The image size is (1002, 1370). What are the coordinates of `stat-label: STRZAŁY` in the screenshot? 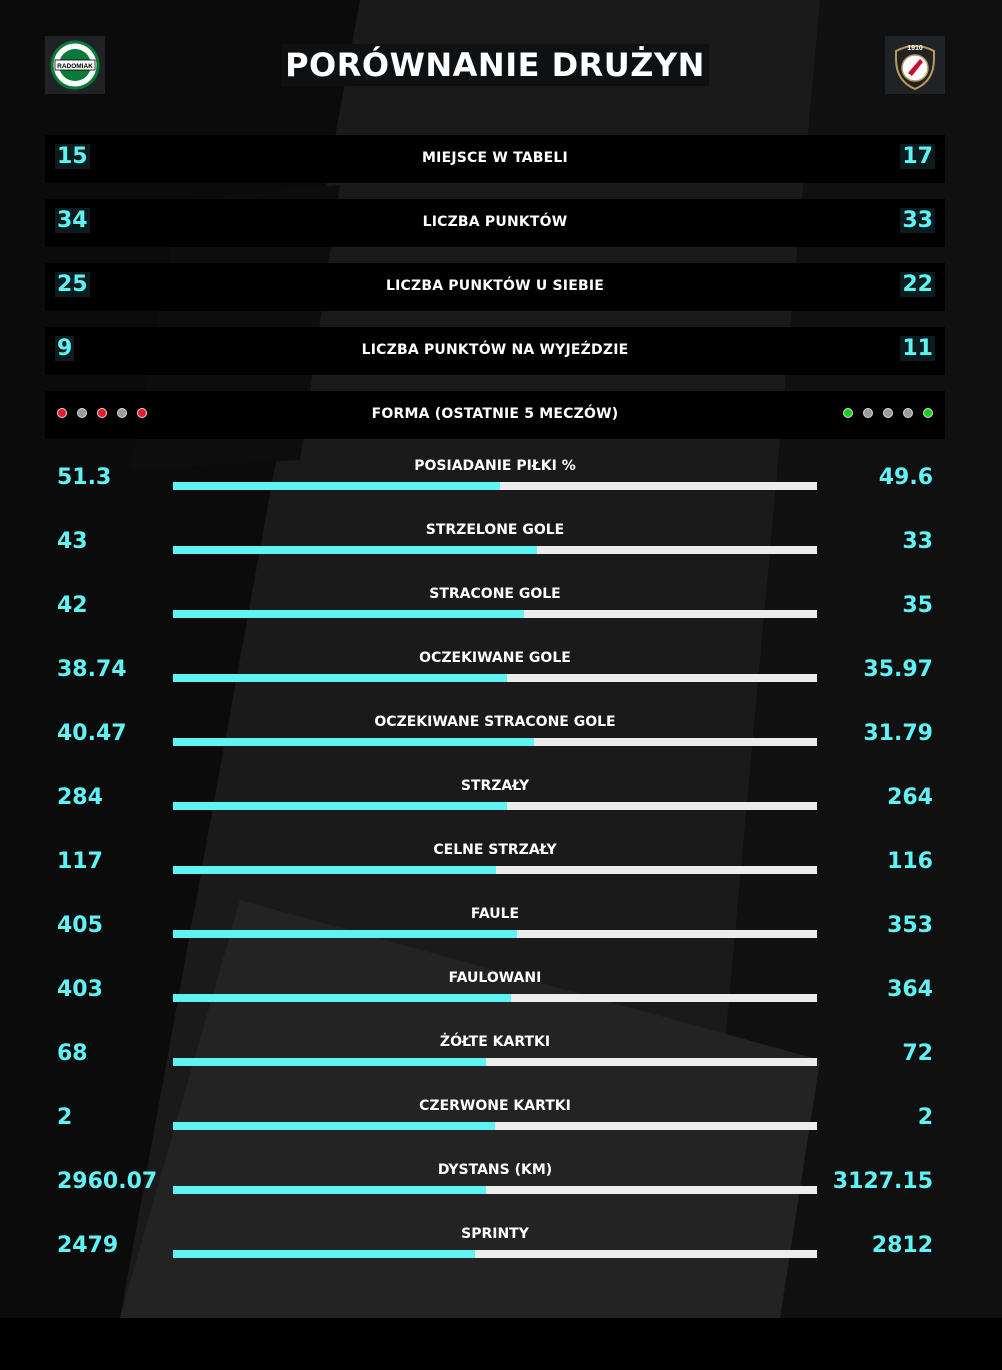 It's located at (495, 786).